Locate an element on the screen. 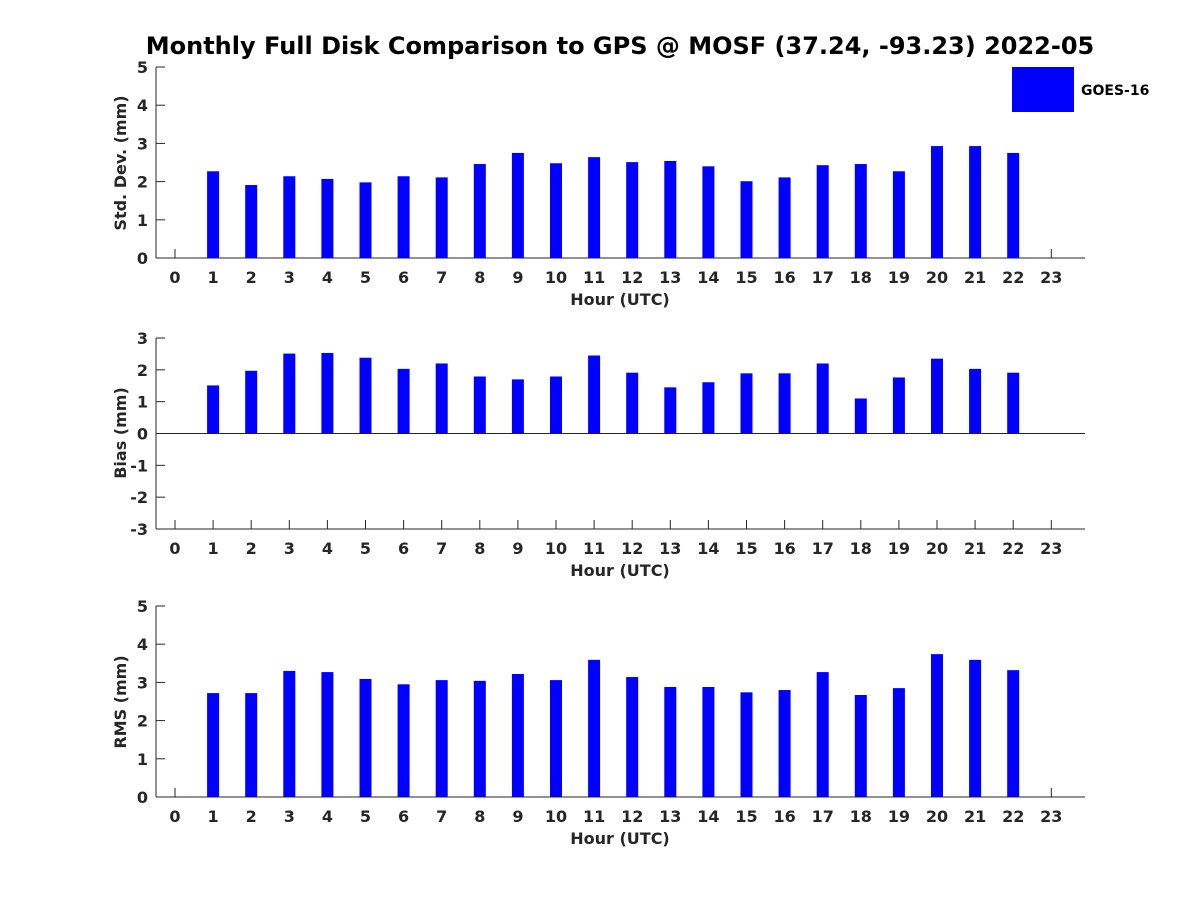  rms-y-axis-label: RMS (mm) is located at coordinates (120, 701).